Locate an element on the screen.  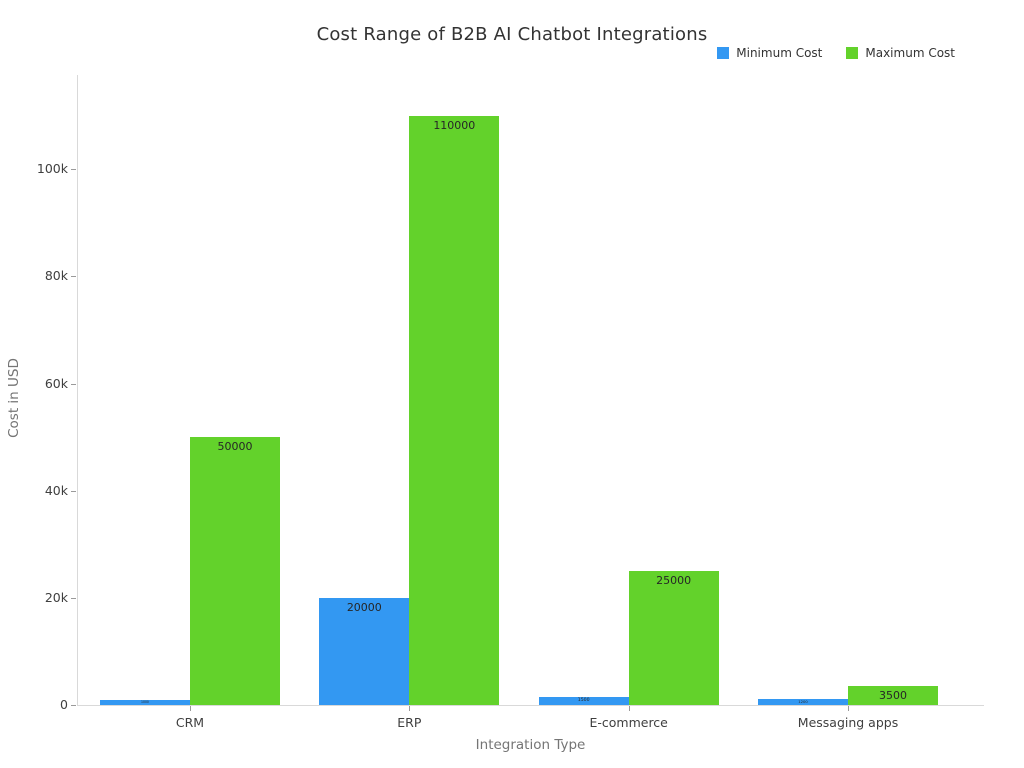
x-axis-title: Integration Type is located at coordinates (530, 745).